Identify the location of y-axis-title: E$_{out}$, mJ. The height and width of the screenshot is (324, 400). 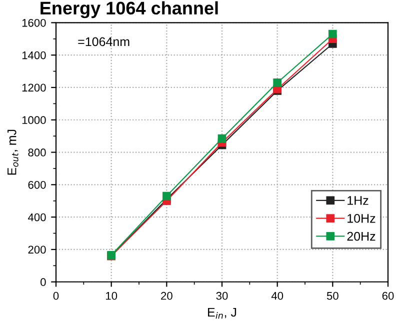
(13, 152).